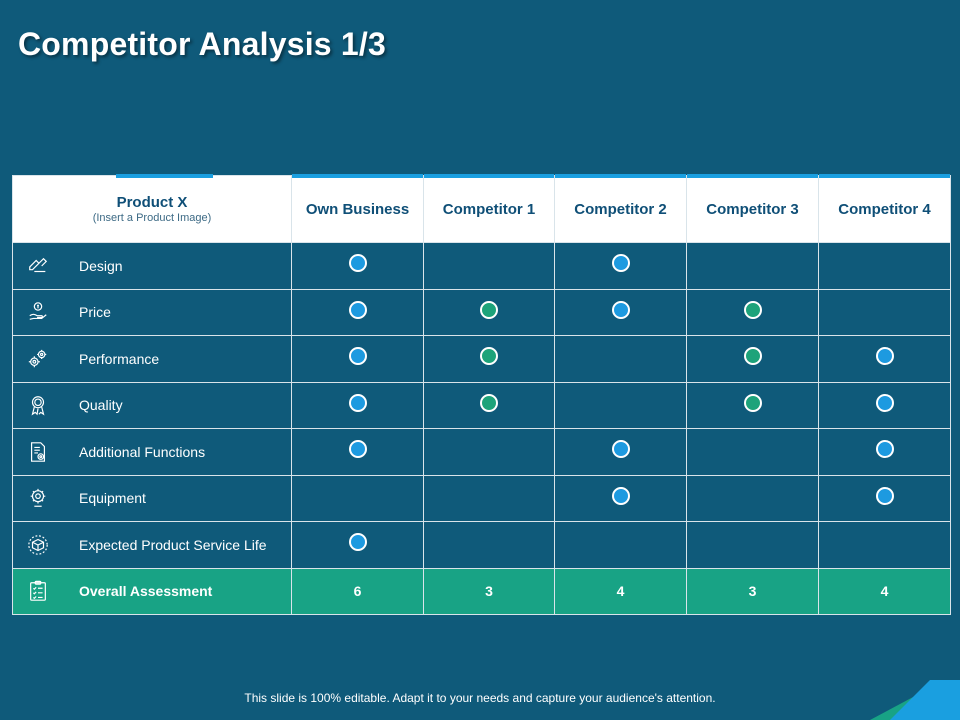 Image resolution: width=960 pixels, height=720 pixels. I want to click on table-row-equipment: Equipment, so click(481, 498).